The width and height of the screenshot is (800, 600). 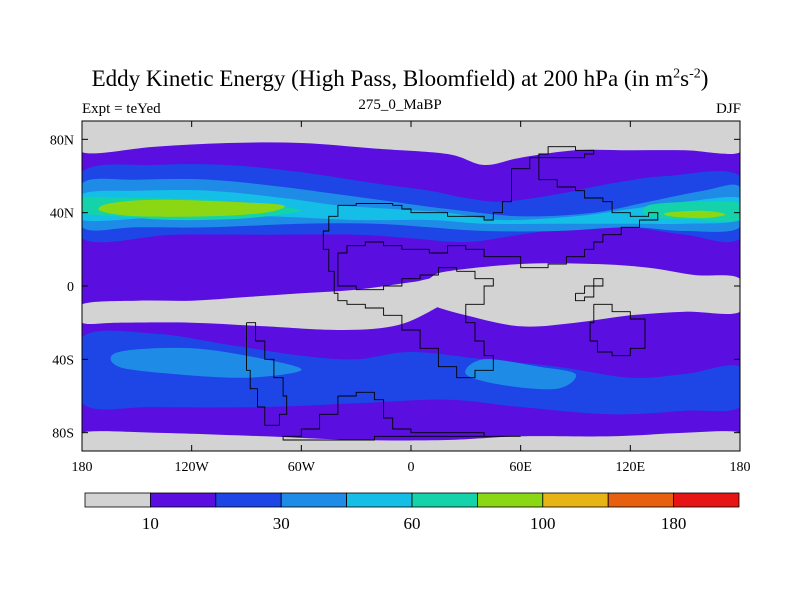 What do you see at coordinates (411, 467) in the screenshot?
I see `x-tick-label: 0` at bounding box center [411, 467].